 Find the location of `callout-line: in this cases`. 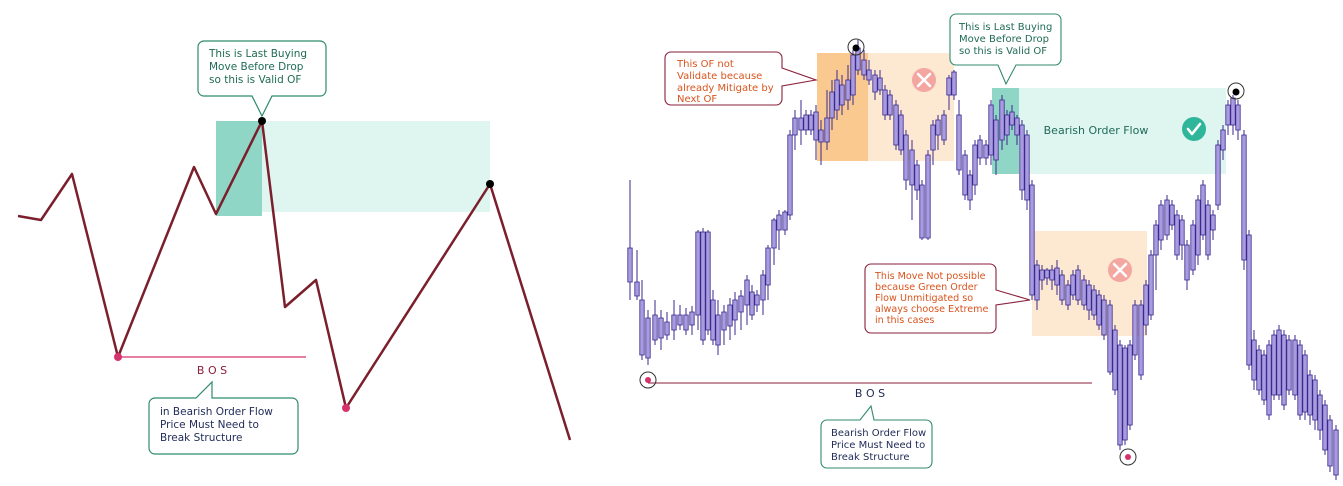

callout-line: in this cases is located at coordinates (904, 320).